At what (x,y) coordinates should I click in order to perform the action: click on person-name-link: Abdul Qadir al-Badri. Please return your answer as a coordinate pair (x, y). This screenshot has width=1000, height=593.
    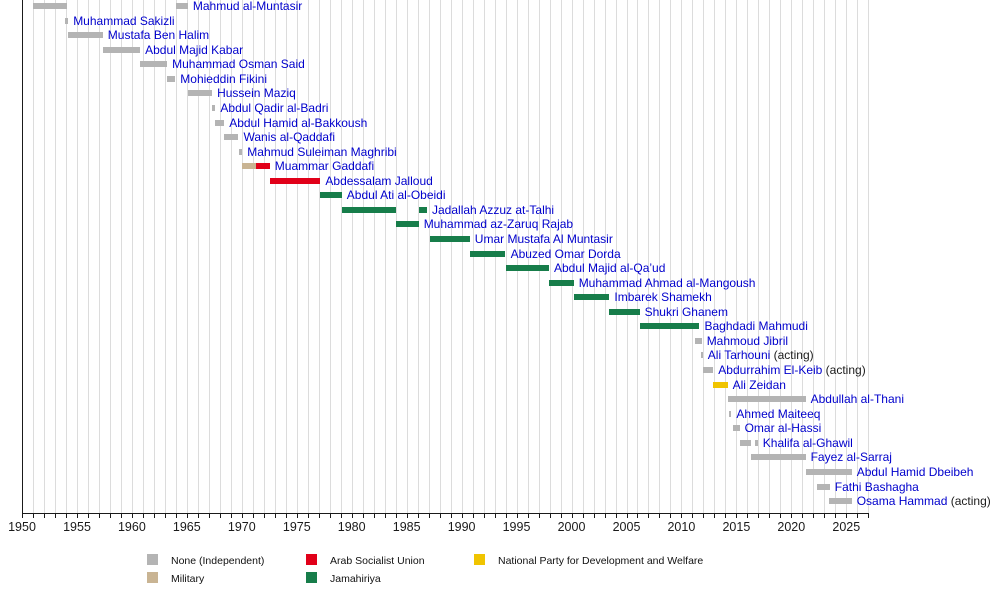
    Looking at the image, I should click on (274, 107).